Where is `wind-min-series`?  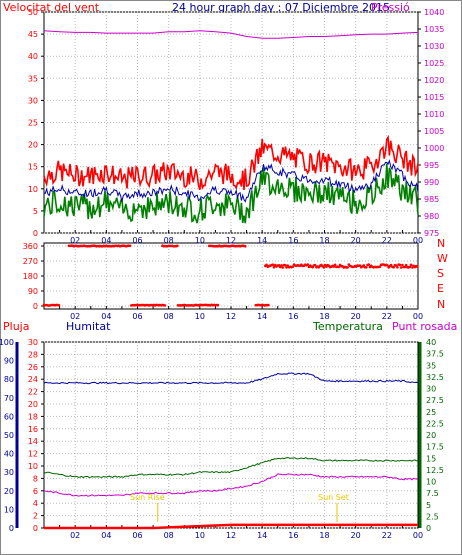
wind-min-series is located at coordinates (231, 193).